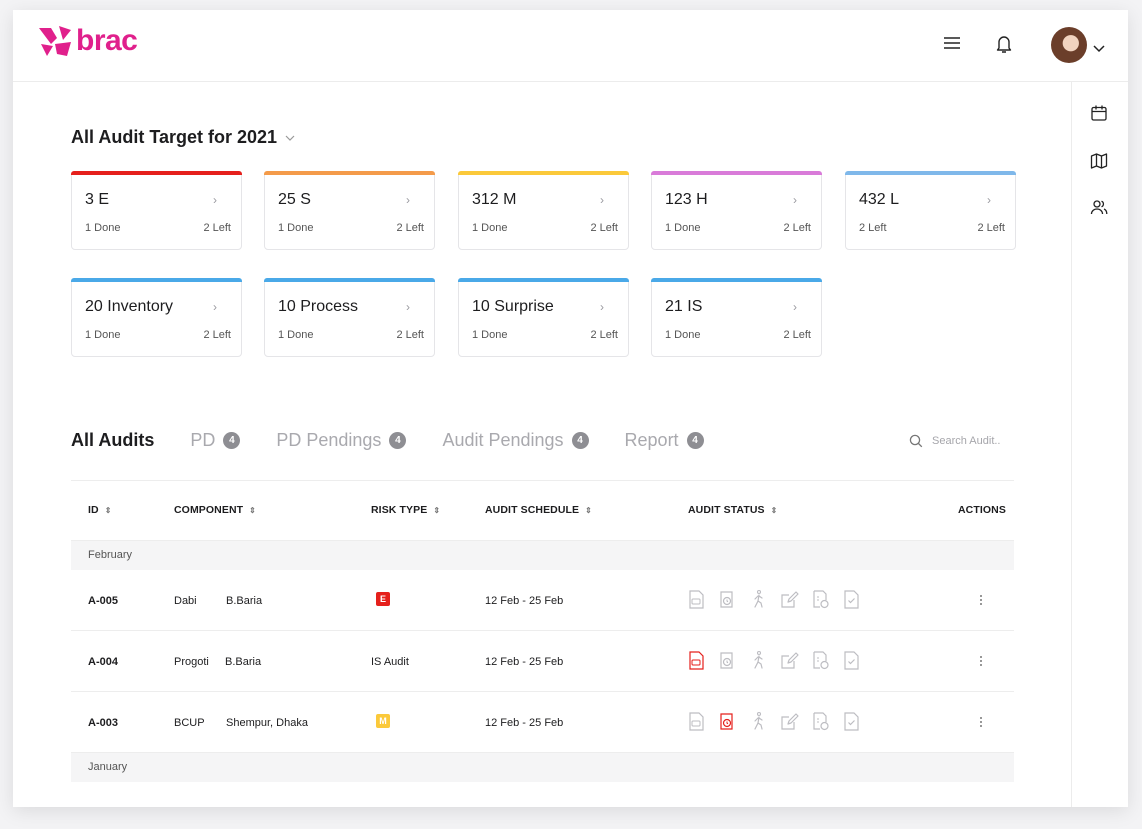 This screenshot has width=1142, height=829. Describe the element at coordinates (383, 721) in the screenshot. I see `risk-type-badge: M` at that location.